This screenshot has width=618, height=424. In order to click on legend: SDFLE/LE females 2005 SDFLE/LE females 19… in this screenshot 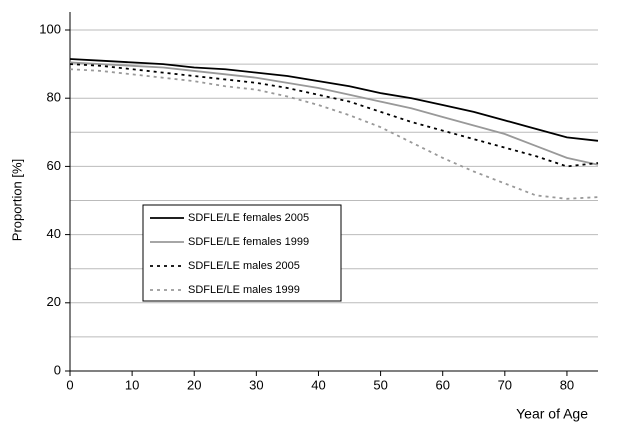, I will do `click(242, 253)`.